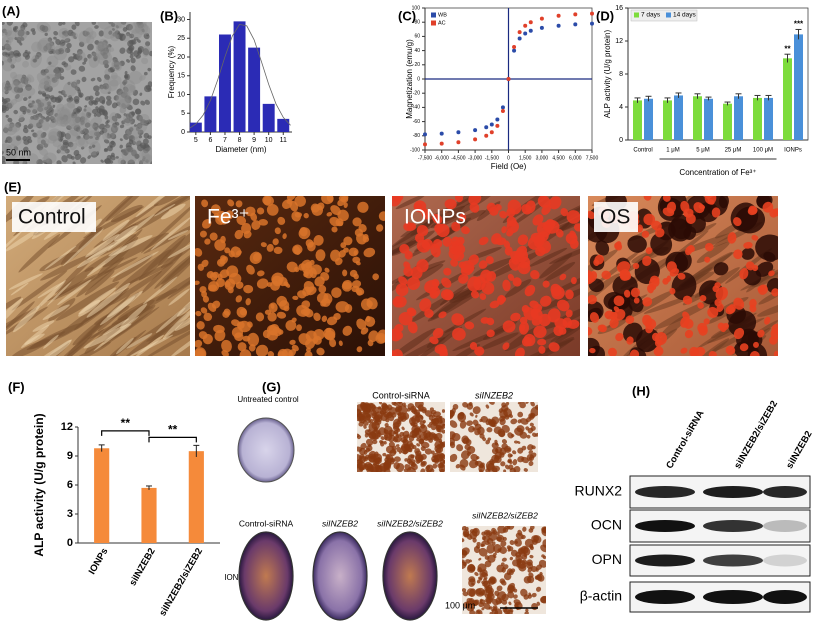 Image resolution: width=816 pixels, height=635 pixels. What do you see at coordinates (665, 492) in the screenshot?
I see `blot-band` at bounding box center [665, 492].